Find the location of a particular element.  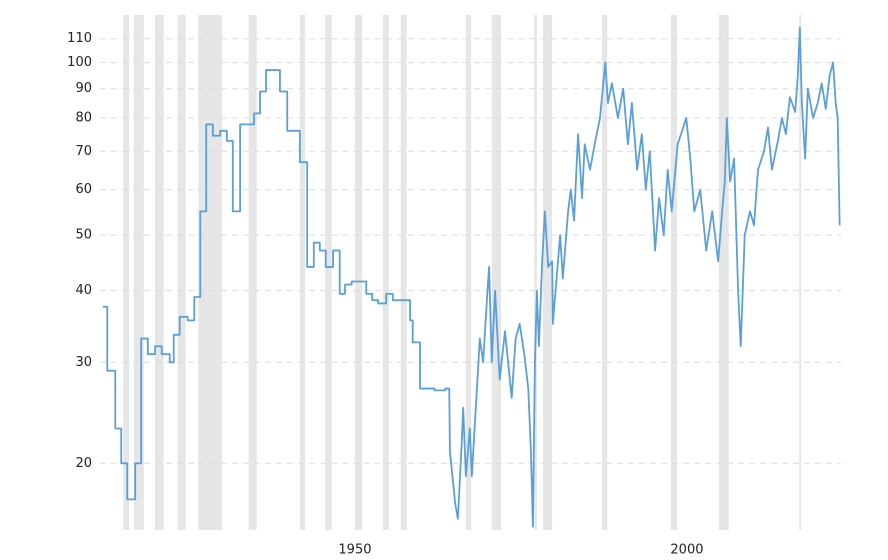

y-tick-label: 40 is located at coordinates (83, 290).